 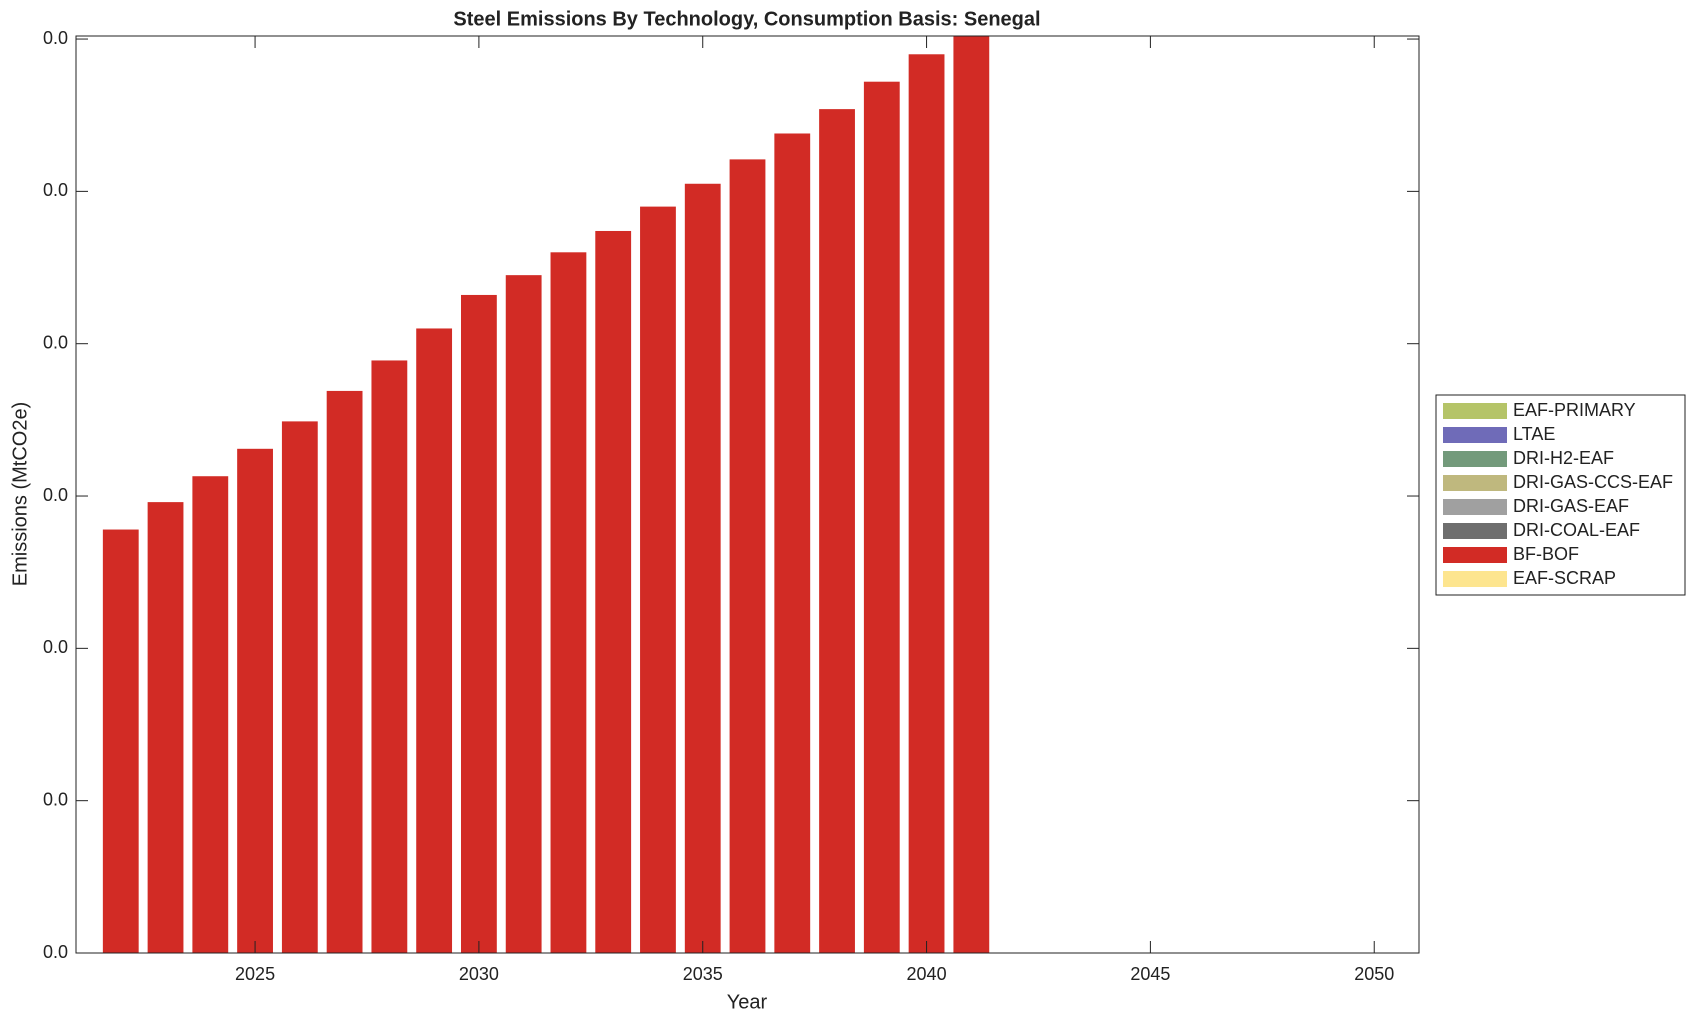 What do you see at coordinates (1564, 578) in the screenshot?
I see `legend-label: EAF-SCRAP` at bounding box center [1564, 578].